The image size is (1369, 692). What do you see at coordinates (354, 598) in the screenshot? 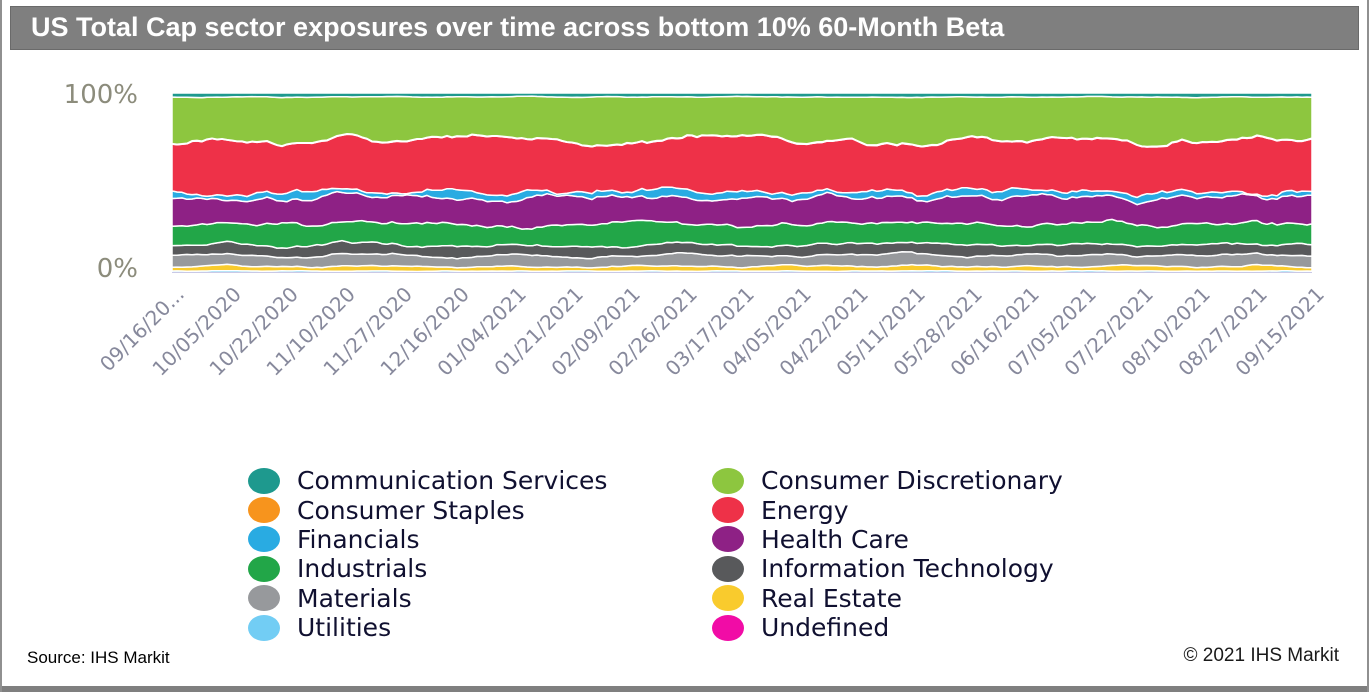
I see `legend-label: Materials` at bounding box center [354, 598].